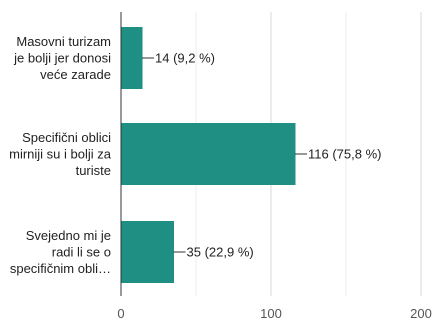  Describe the element at coordinates (185, 58) in the screenshot. I see `data-label: 14 (9,2 %)` at that location.